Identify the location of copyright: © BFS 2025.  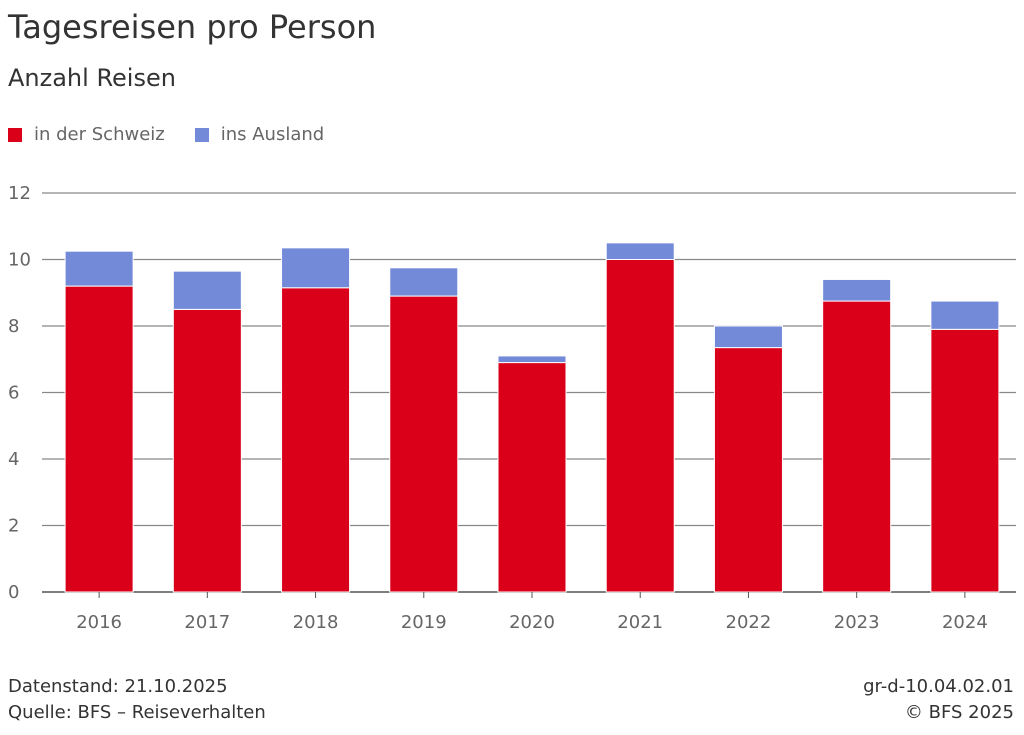
(959, 712).